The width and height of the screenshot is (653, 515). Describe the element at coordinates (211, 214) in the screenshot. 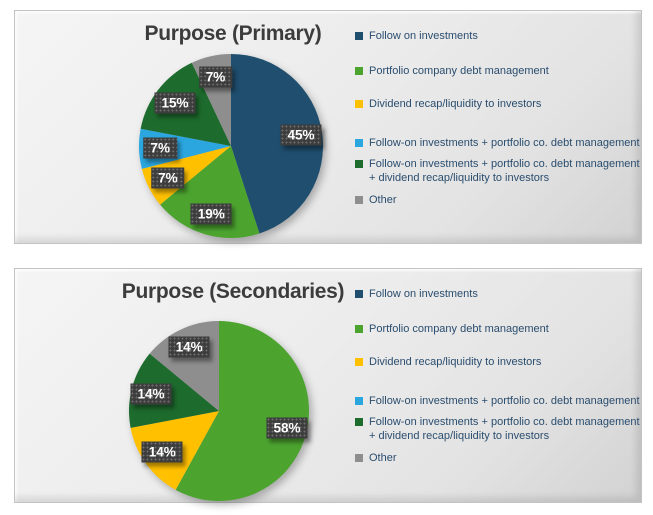

I see `data-label: 19%` at that location.